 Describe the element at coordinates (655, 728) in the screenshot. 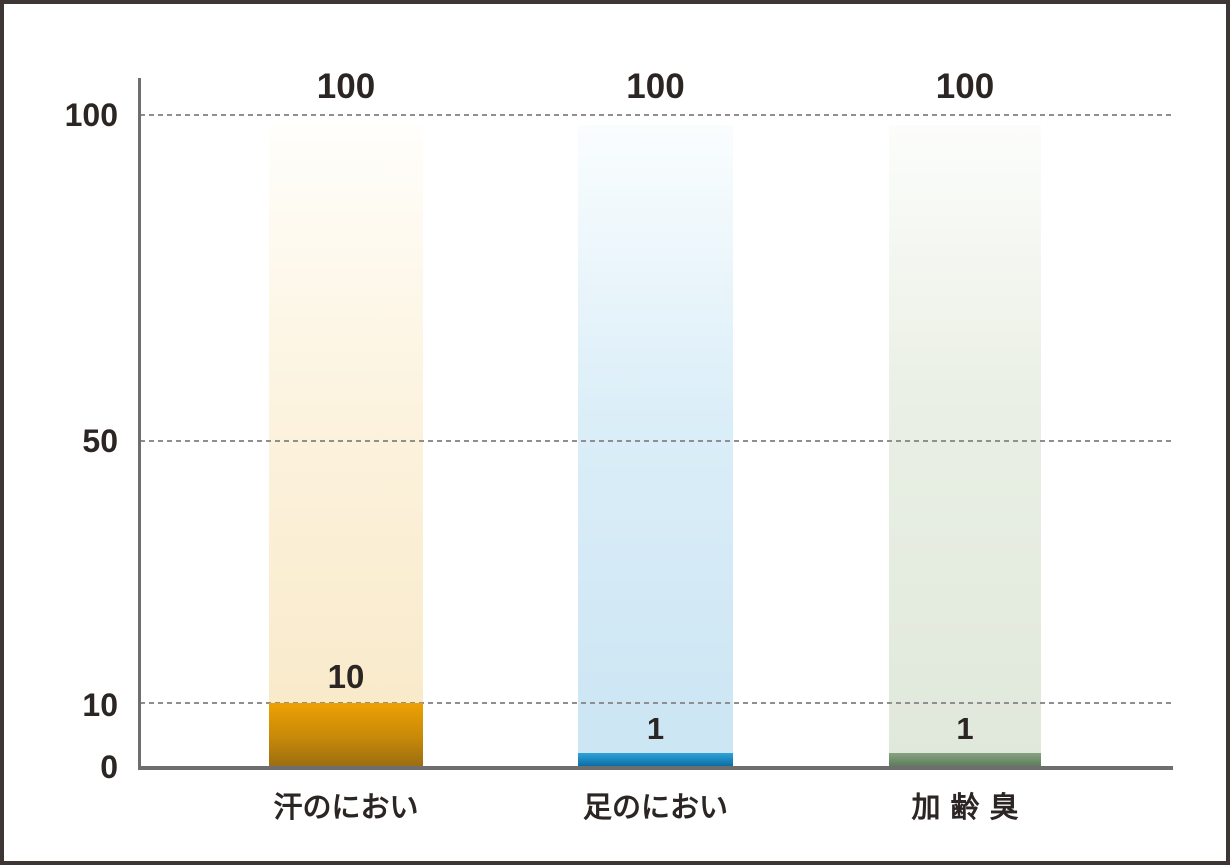

I see `bar-feet-value-label: 1` at that location.